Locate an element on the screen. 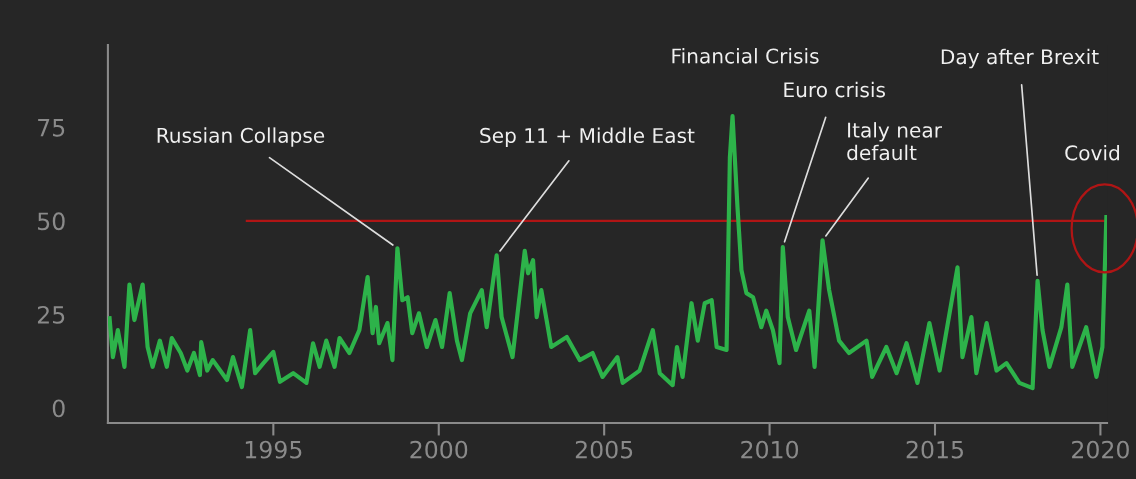 The height and width of the screenshot is (479, 1136). y-tick-label: 75 is located at coordinates (51, 128).